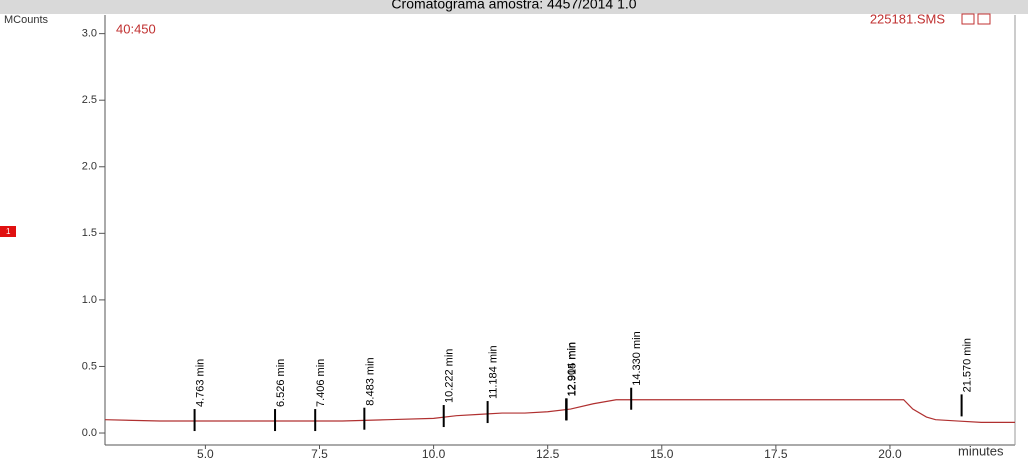 The width and height of the screenshot is (1028, 462). What do you see at coordinates (89, 433) in the screenshot?
I see `y-tick-label: 0.0` at bounding box center [89, 433].